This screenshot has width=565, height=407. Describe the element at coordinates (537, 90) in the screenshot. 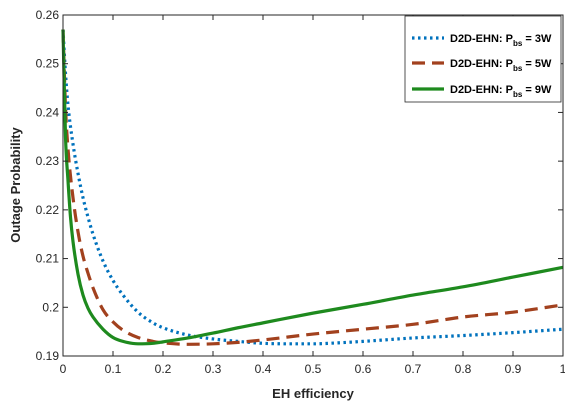

I see `legend-label-value: = 9W` at that location.